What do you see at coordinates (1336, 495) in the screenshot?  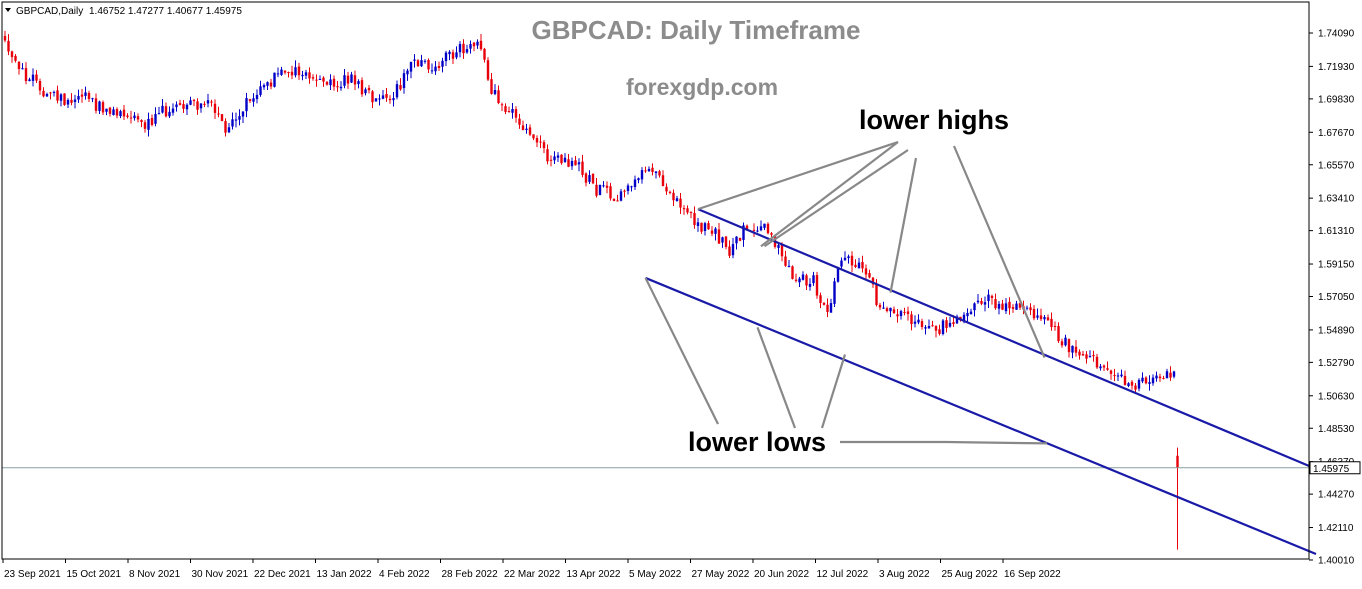 I see `price-tick-label: 1.44270` at bounding box center [1336, 495].